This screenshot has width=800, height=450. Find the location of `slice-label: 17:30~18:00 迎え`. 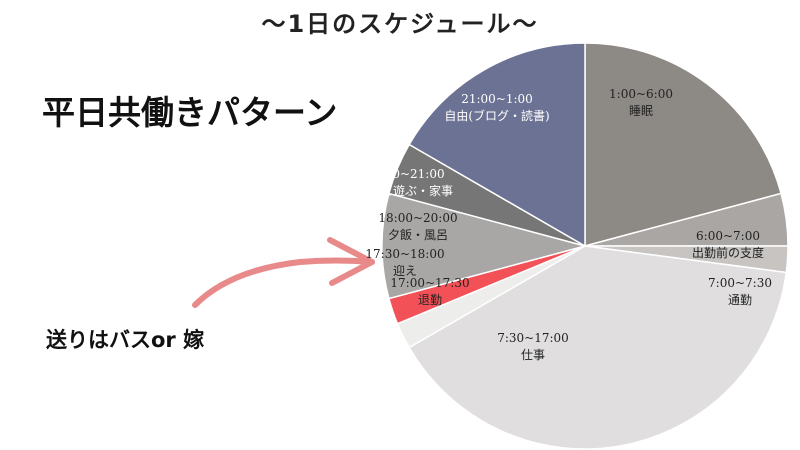

slice-label: 17:30~18:00 迎え is located at coordinates (404, 262).